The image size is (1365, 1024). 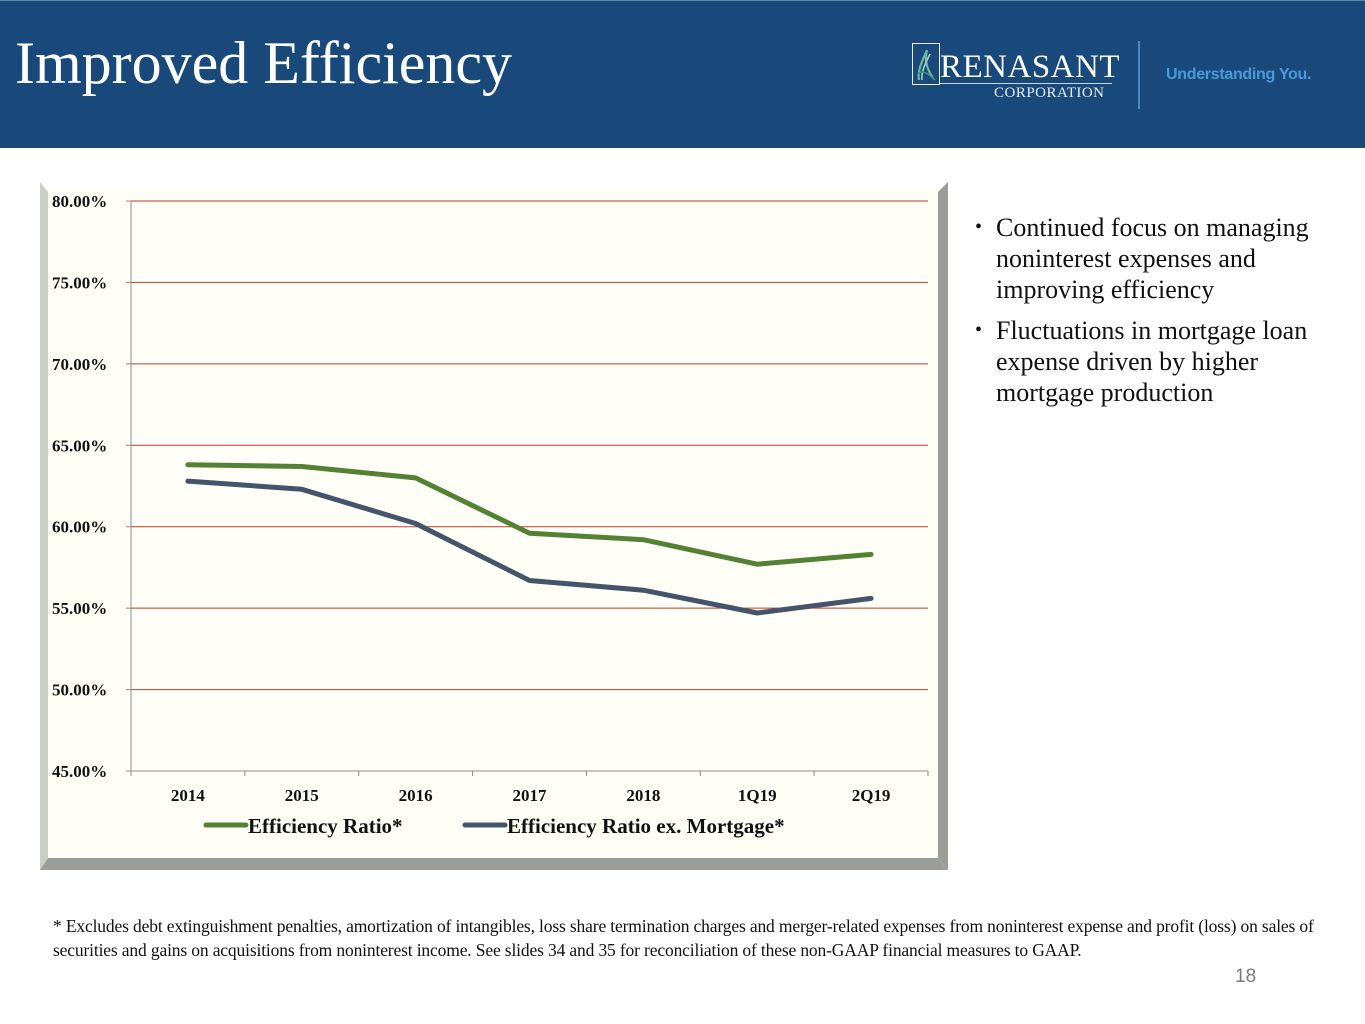 What do you see at coordinates (188, 795) in the screenshot?
I see `x-tick-label: 2014` at bounding box center [188, 795].